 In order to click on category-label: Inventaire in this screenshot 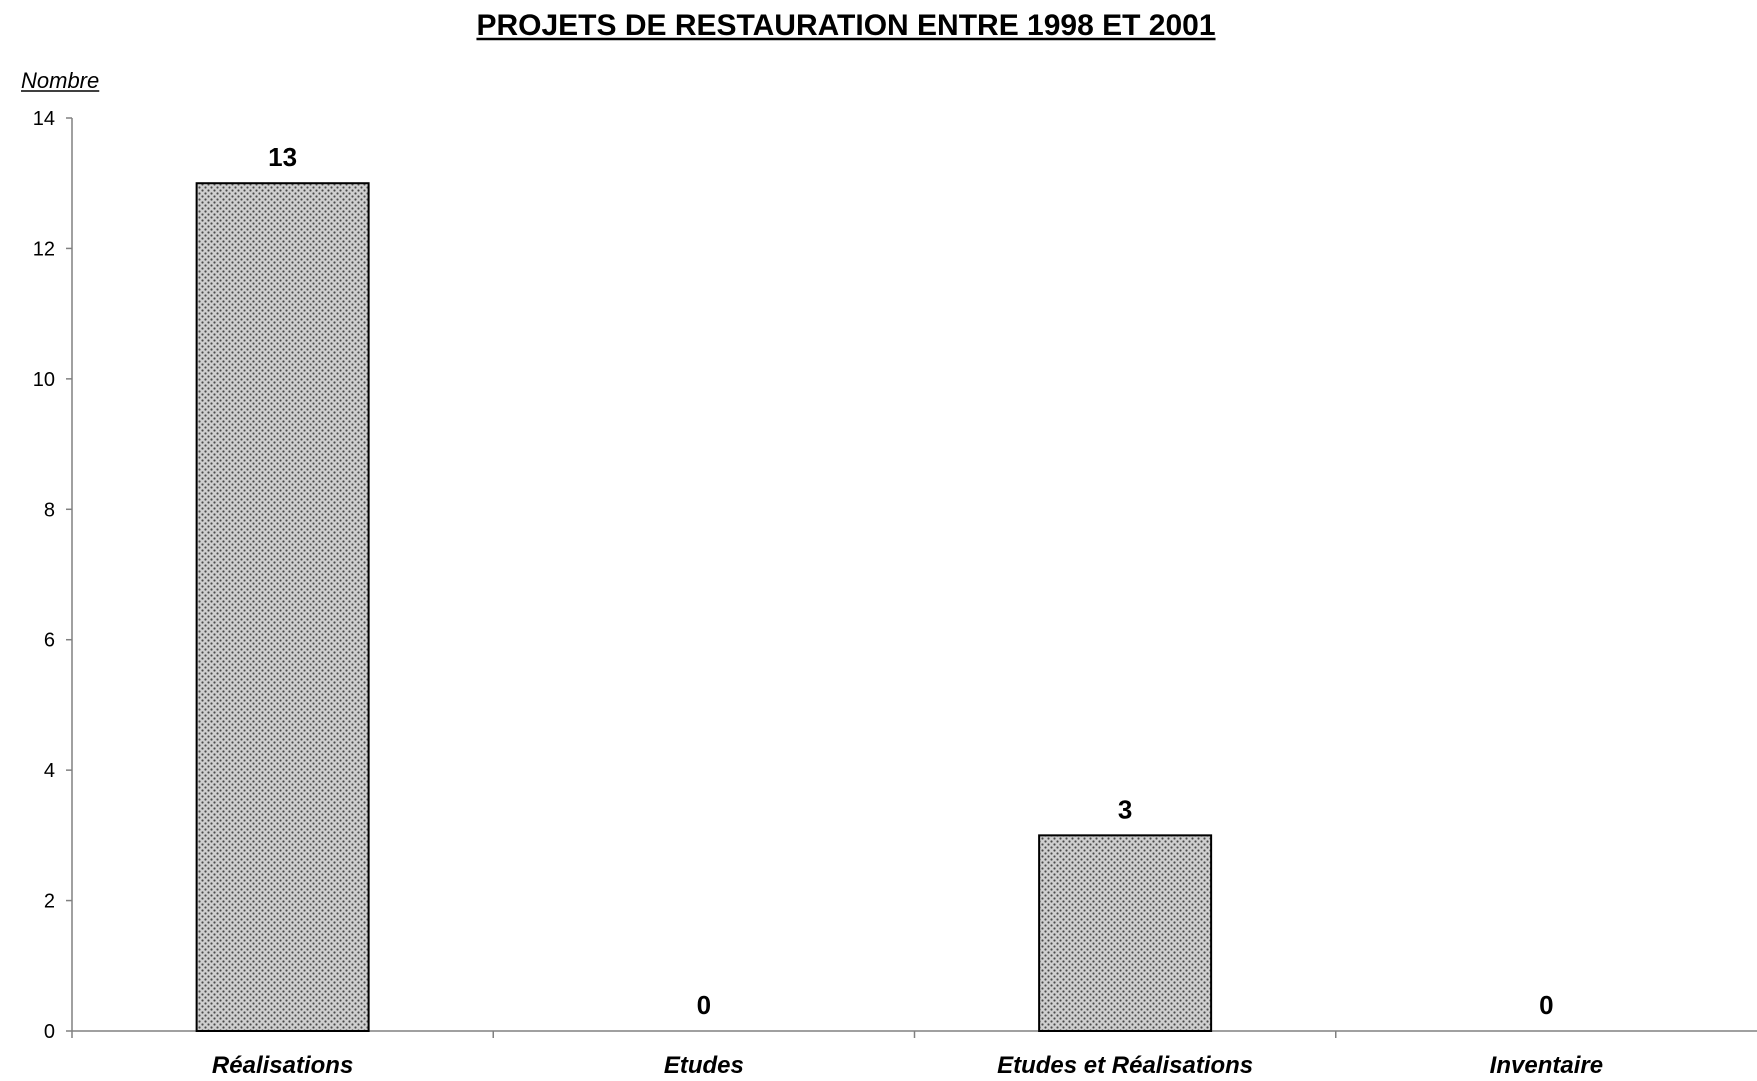, I will do `click(1546, 1065)`.